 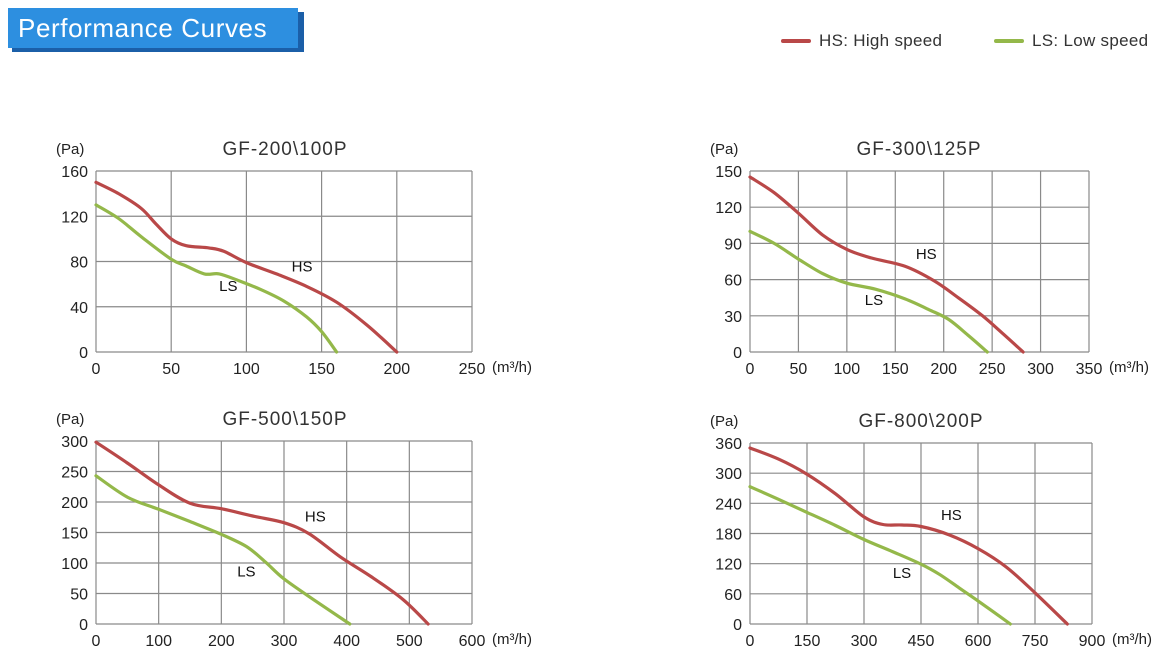 I want to click on legend-item-hs: HS: High speed, so click(x=861, y=41).